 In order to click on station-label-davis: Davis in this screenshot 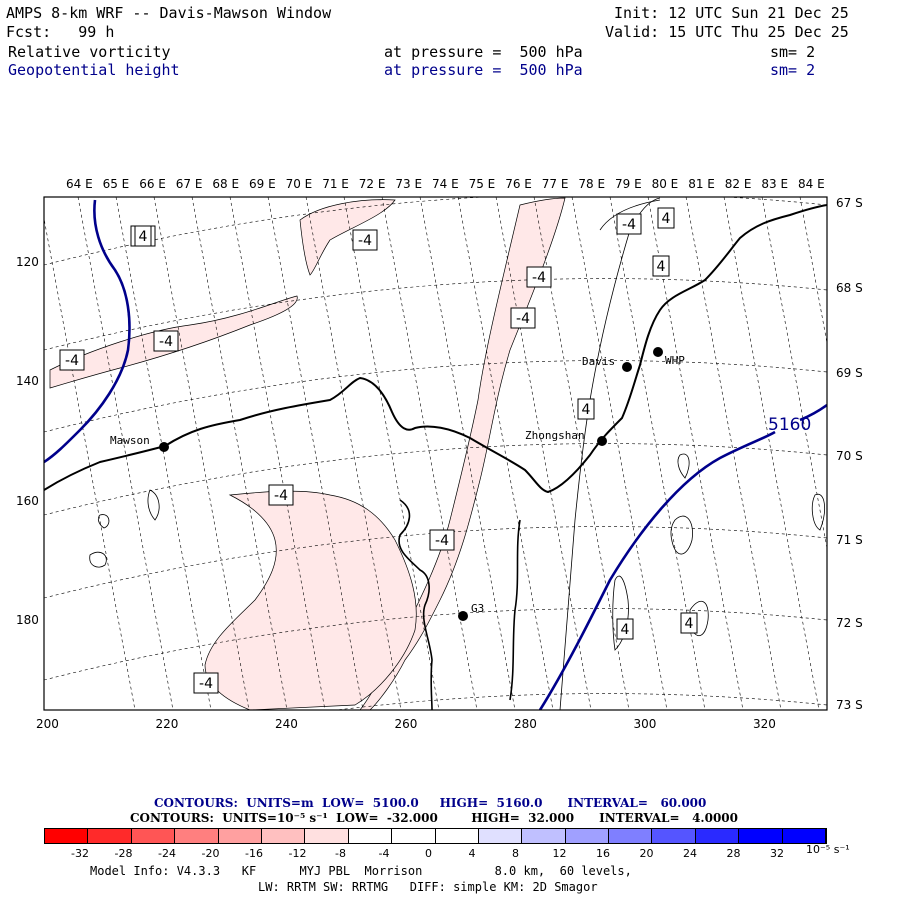, I will do `click(598, 361)`.